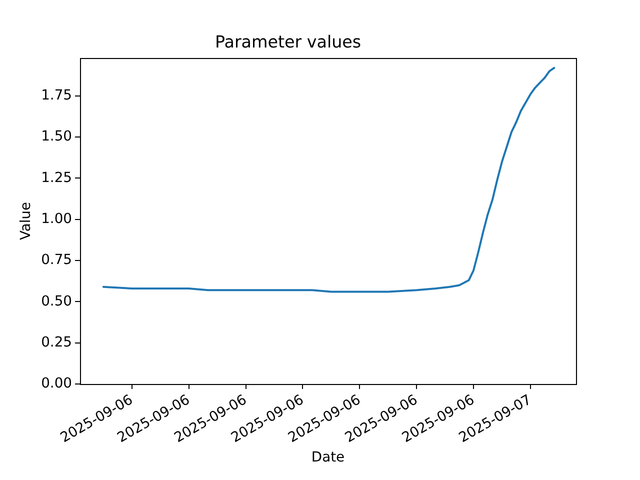 Image resolution: width=640 pixels, height=480 pixels. What do you see at coordinates (56, 384) in the screenshot?
I see `y-tick-label: 0.00` at bounding box center [56, 384].